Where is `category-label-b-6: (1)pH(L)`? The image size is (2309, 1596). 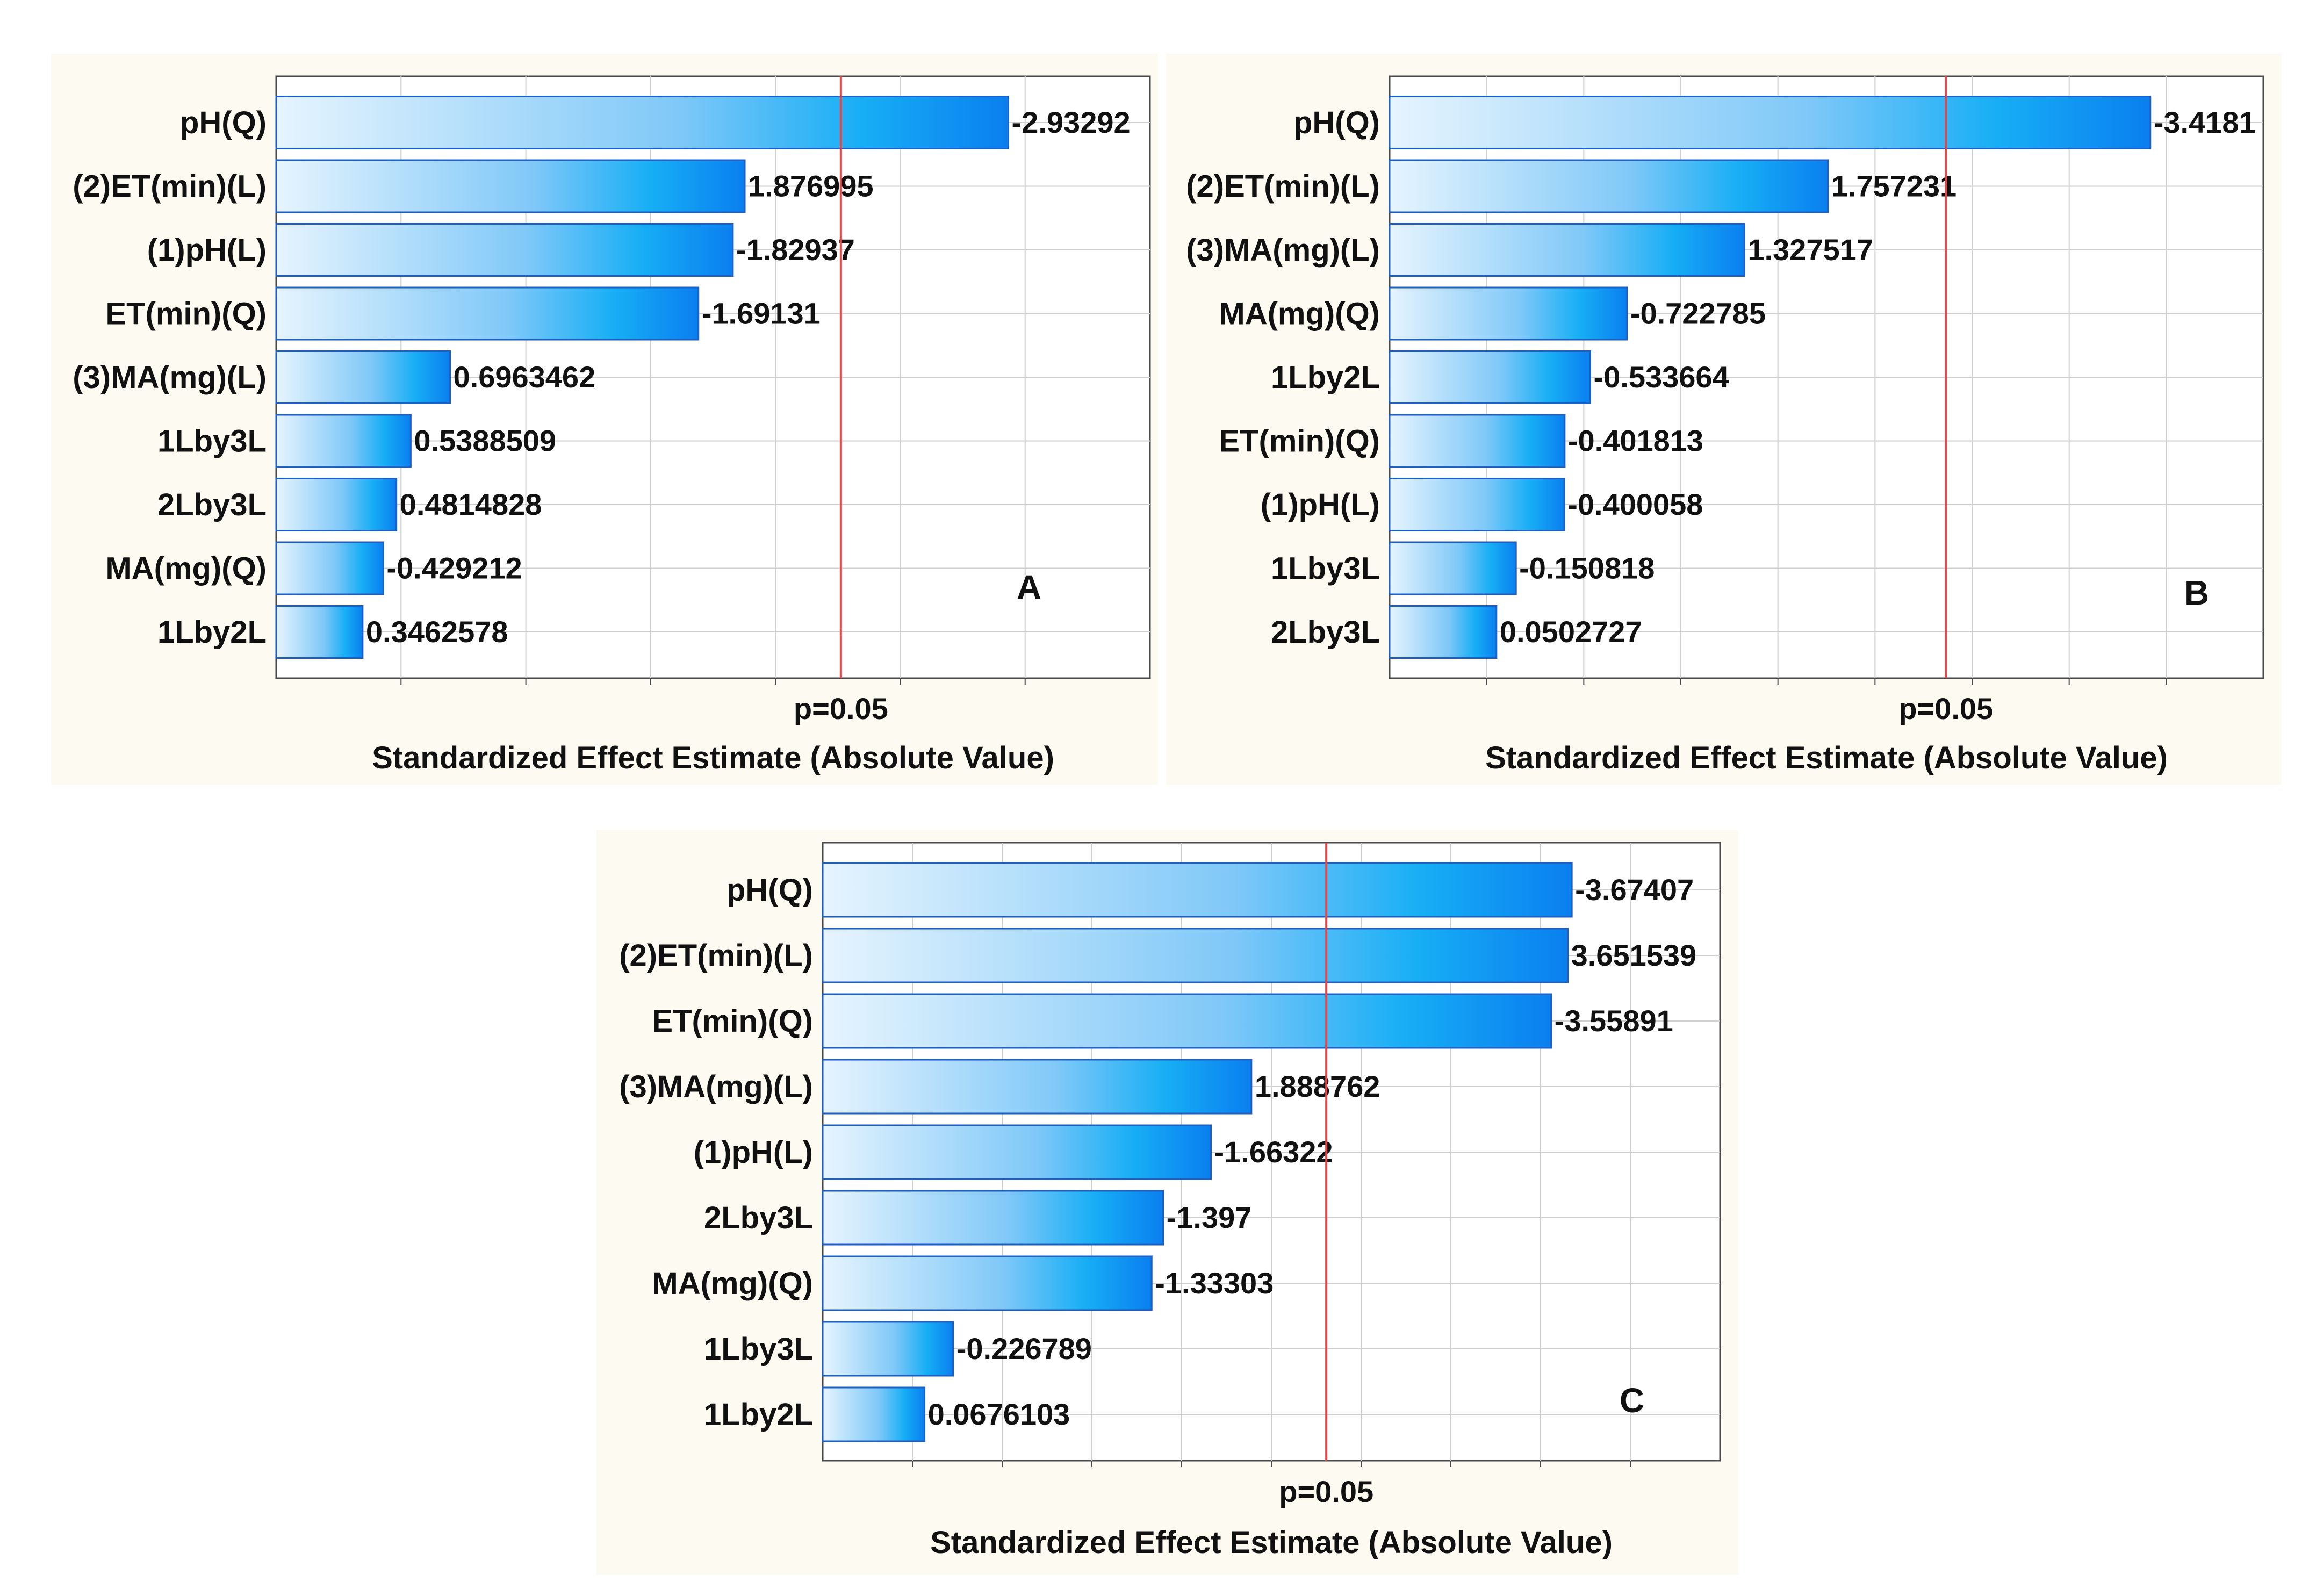
category-label-b-6: (1)pH(L) is located at coordinates (1320, 505).